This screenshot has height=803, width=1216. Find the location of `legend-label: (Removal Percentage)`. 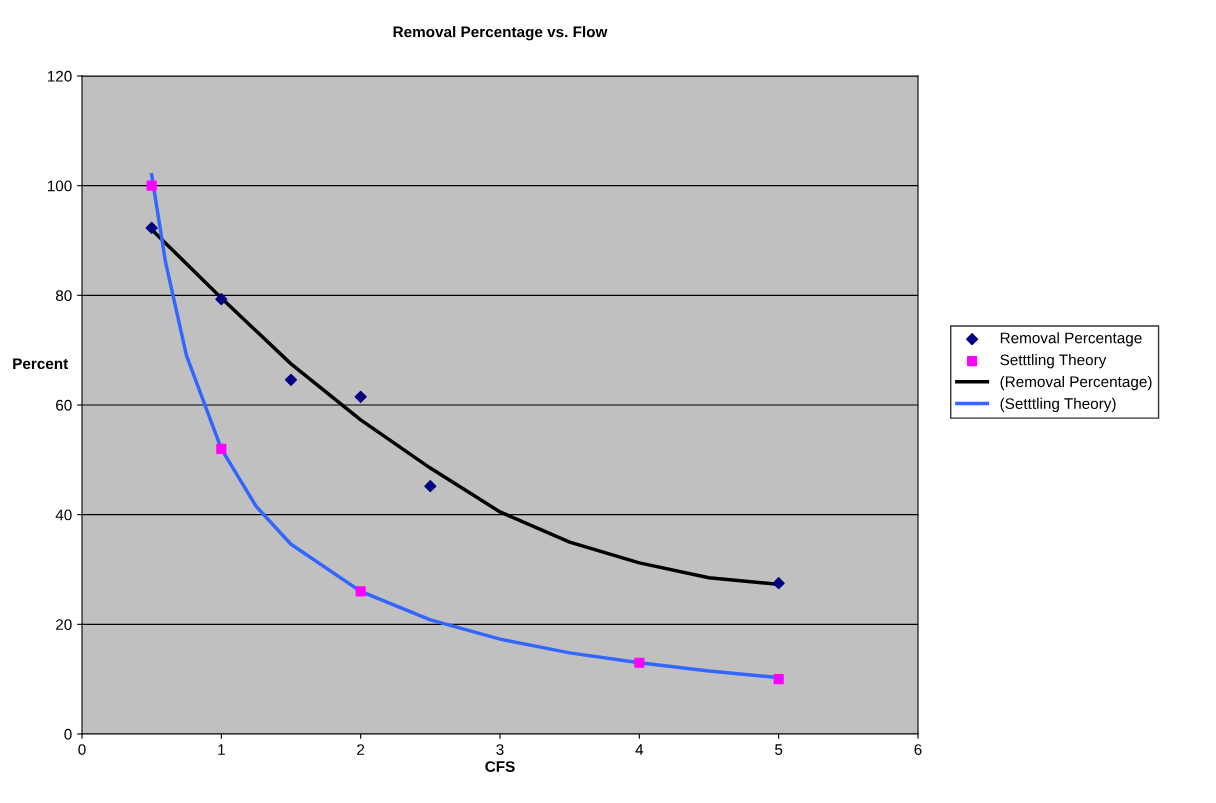

legend-label: (Removal Percentage) is located at coordinates (1076, 383).